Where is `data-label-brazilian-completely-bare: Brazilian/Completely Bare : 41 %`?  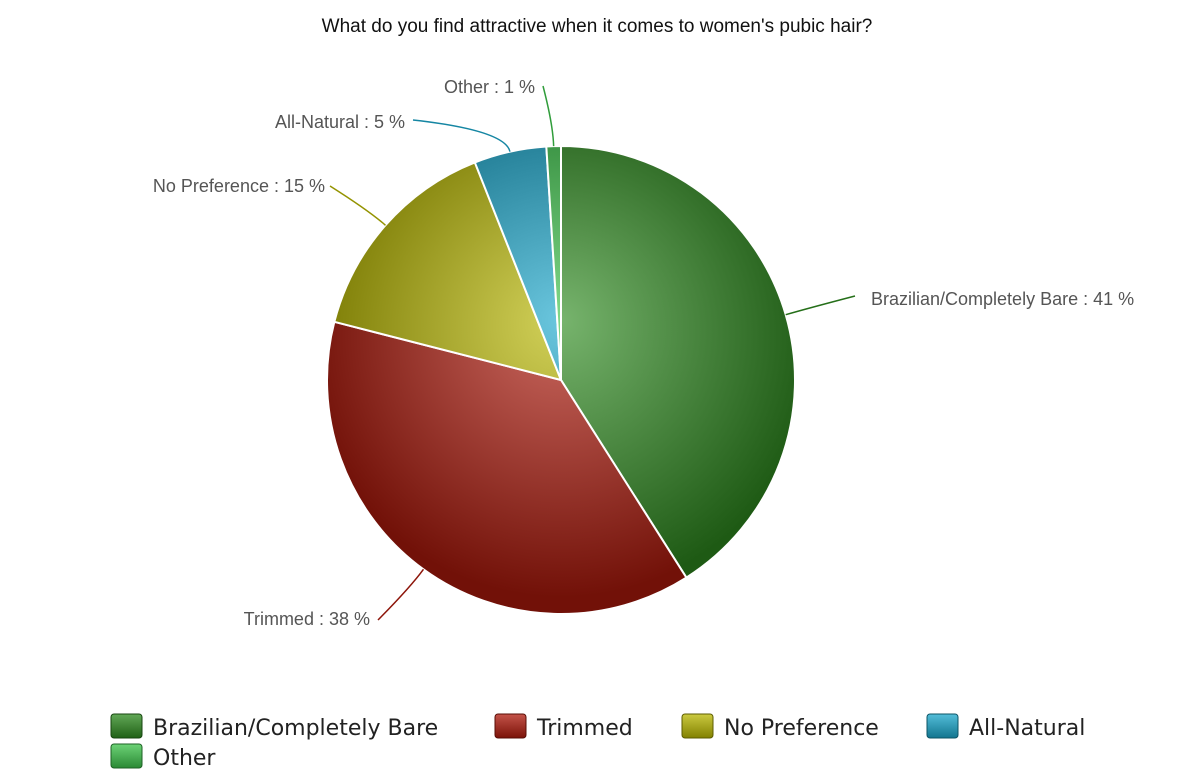 data-label-brazilian-completely-bare: Brazilian/Completely Bare : 41 % is located at coordinates (1002, 299).